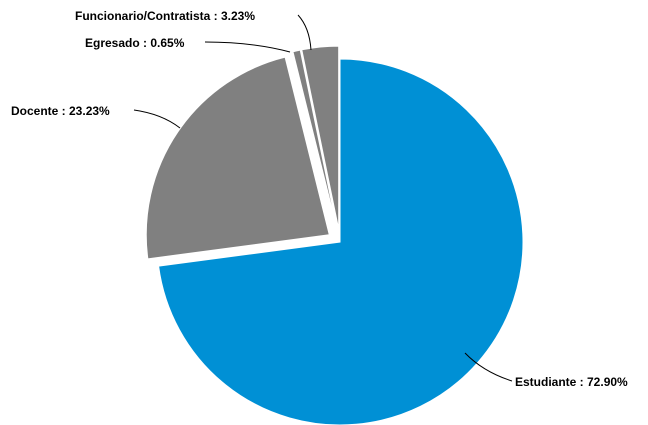 The width and height of the screenshot is (648, 425). I want to click on slice-label-estudiante: Estudiante : 72.90%, so click(571, 382).